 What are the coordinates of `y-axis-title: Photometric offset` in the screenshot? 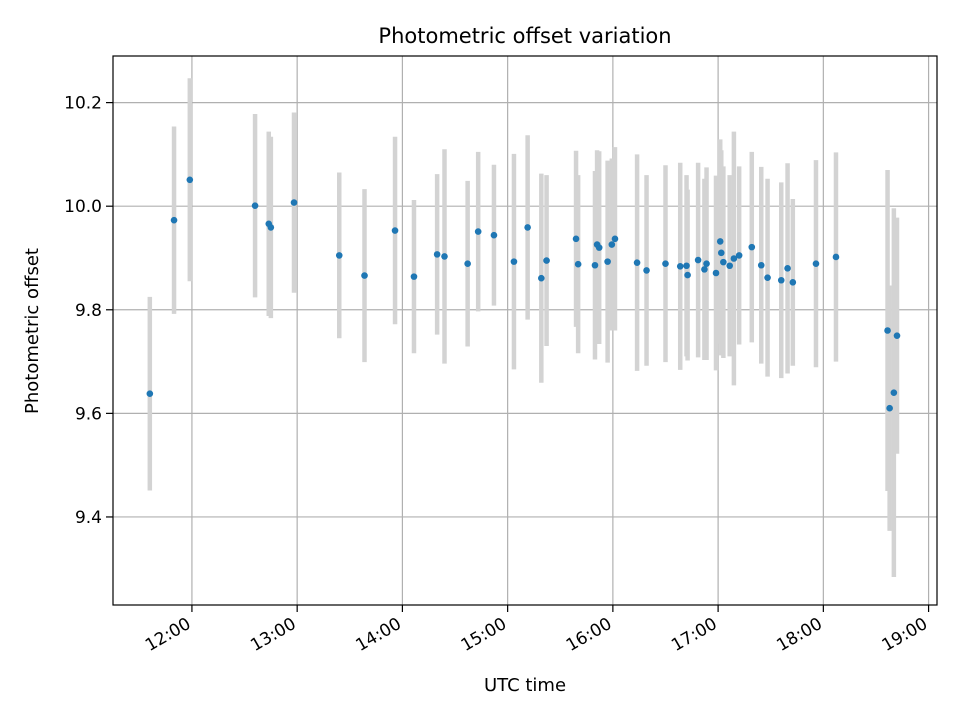 It's located at (32, 331).